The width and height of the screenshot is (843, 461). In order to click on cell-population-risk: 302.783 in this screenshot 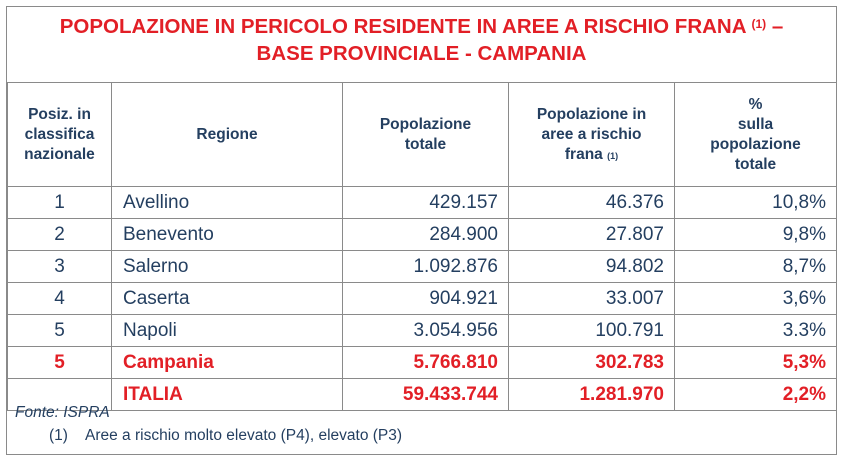, I will do `click(591, 362)`.